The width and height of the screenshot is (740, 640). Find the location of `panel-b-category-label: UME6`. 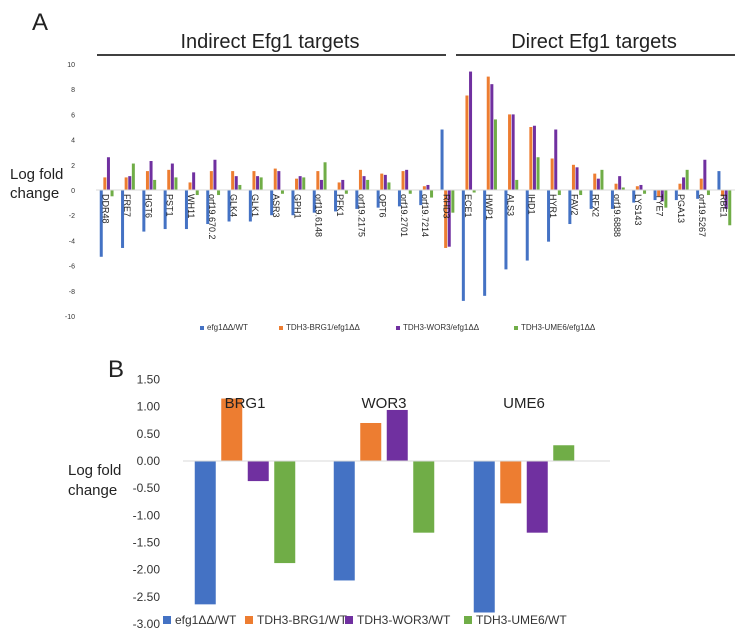

panel-b-category-label: UME6 is located at coordinates (524, 403).